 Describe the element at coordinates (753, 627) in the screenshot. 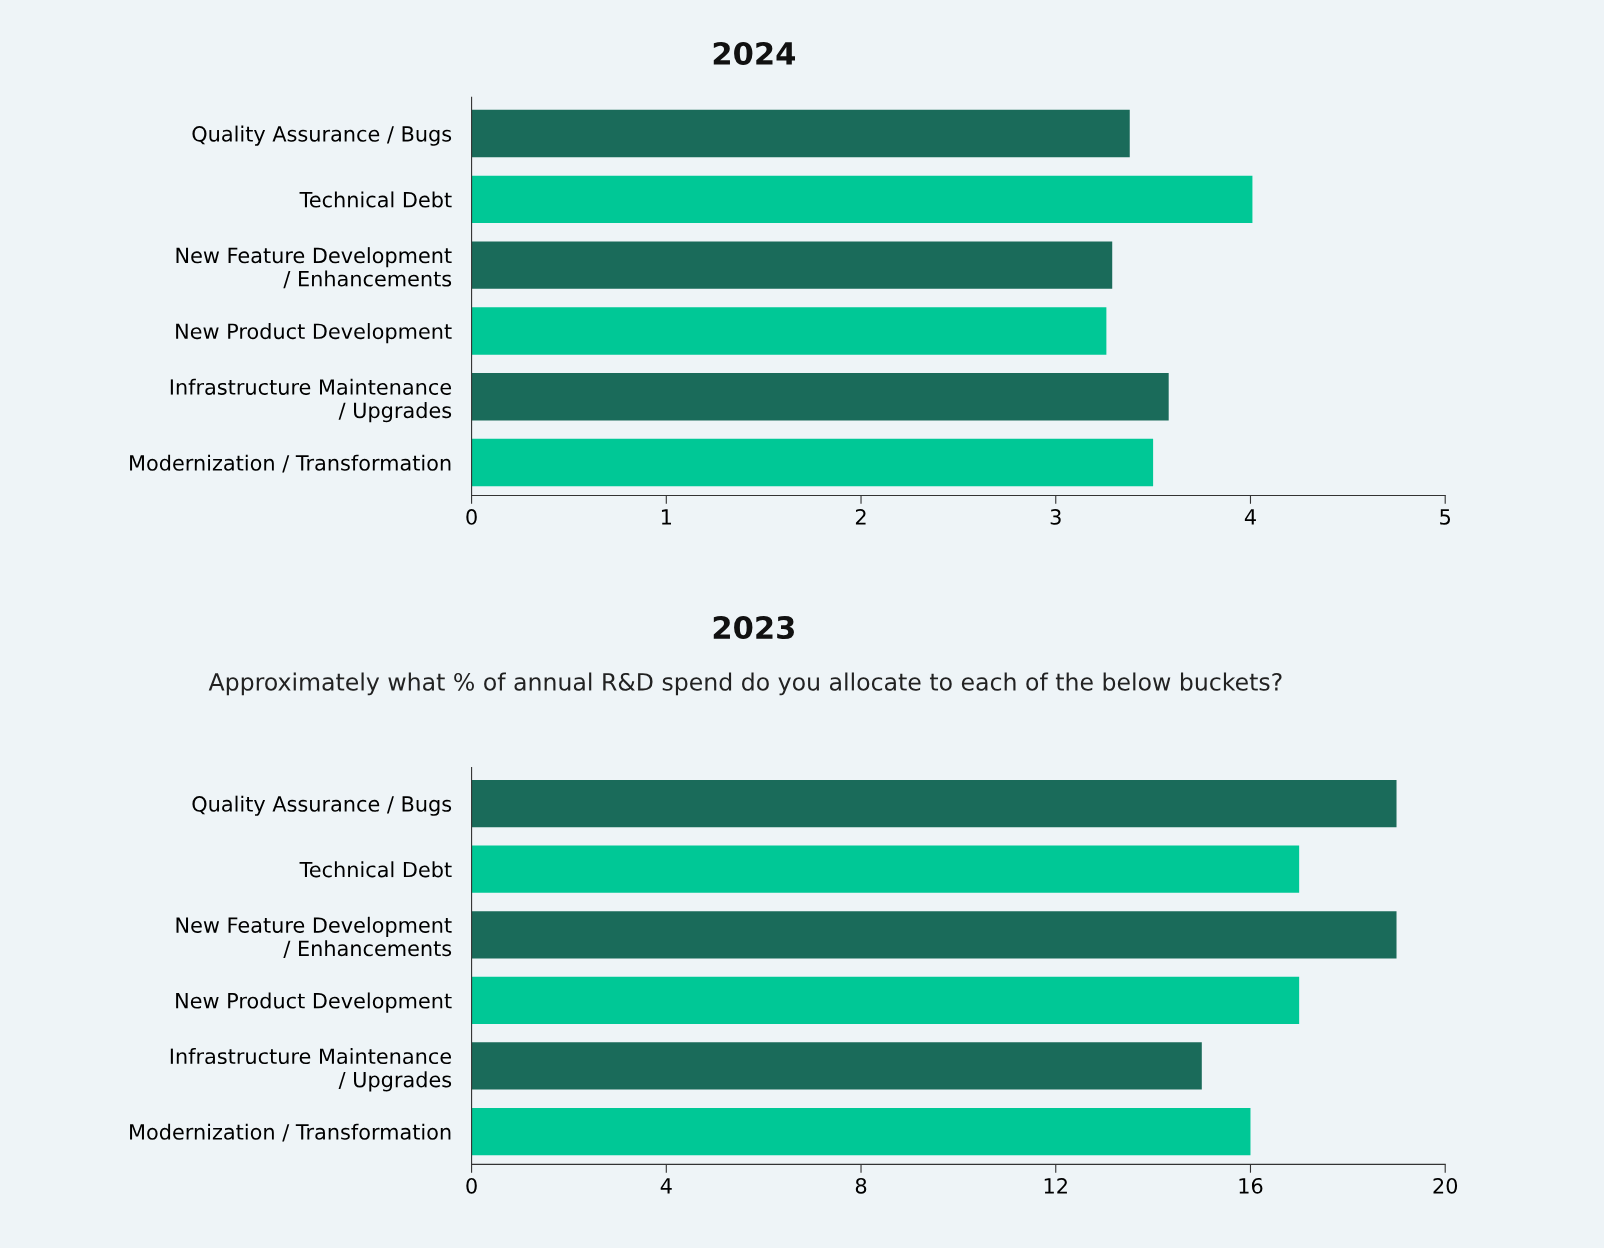

I see `chart-title: 2023` at that location.